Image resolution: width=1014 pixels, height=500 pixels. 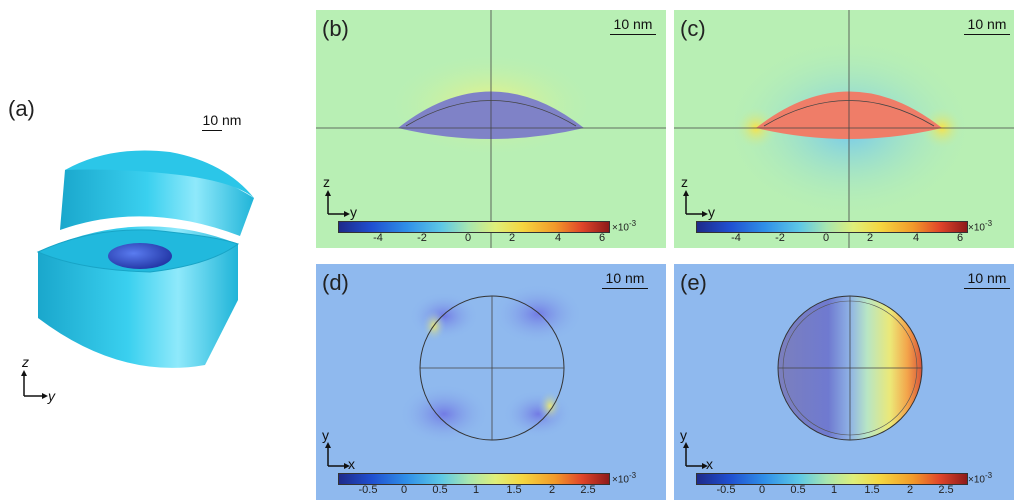 I want to click on panel-b-scale-bar: 10 nm, so click(x=633, y=25).